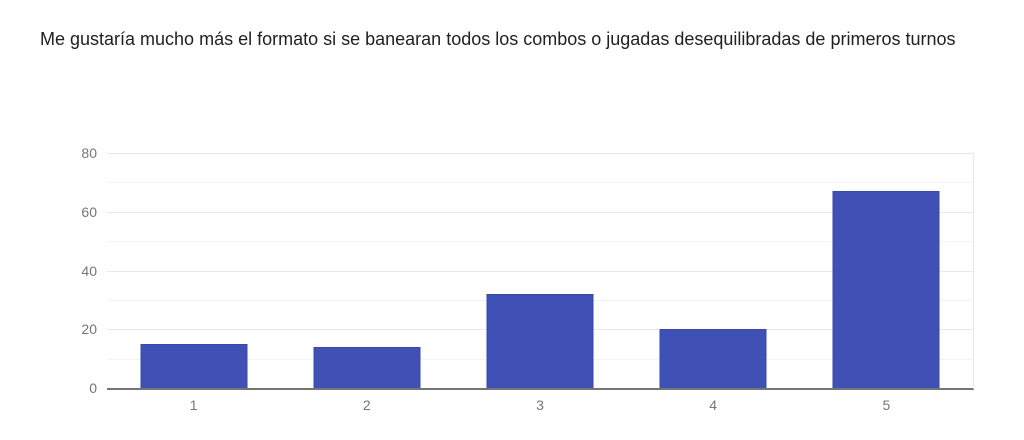  What do you see at coordinates (366, 405) in the screenshot?
I see `x-tick-label-2: 2` at bounding box center [366, 405].